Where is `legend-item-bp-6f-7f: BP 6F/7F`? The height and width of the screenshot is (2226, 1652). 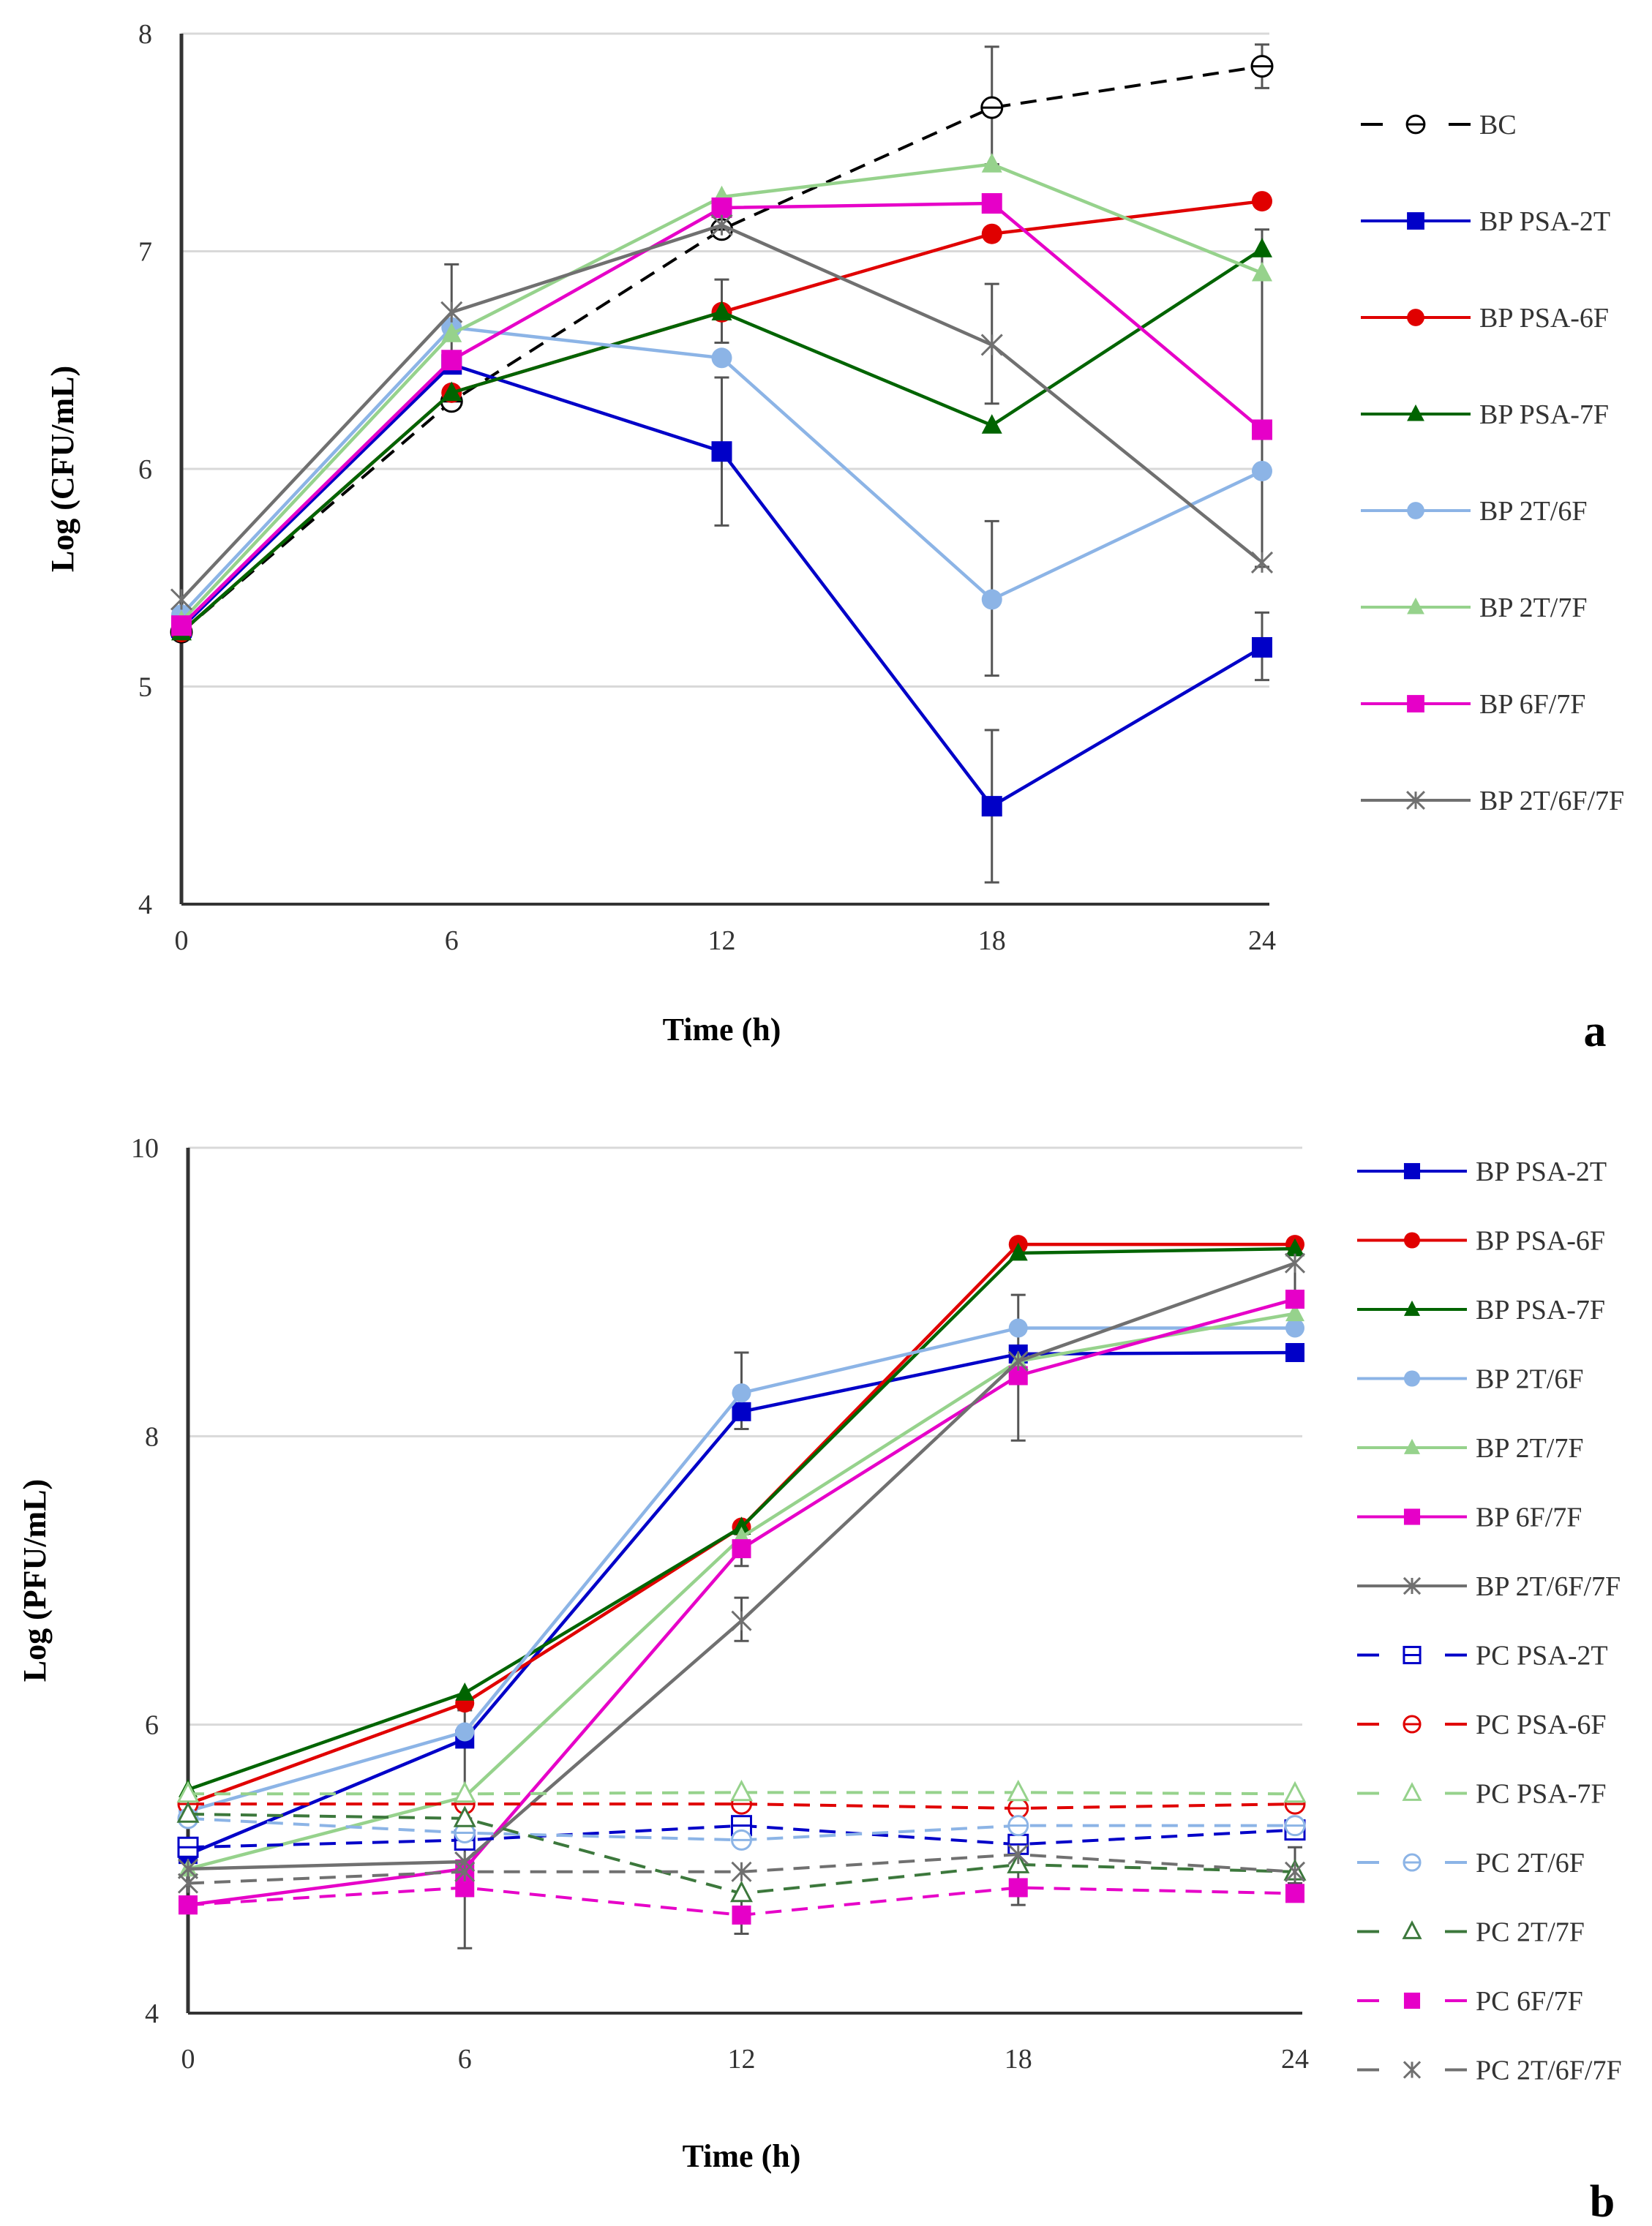
legend-item-bp-6f-7f: BP 6F/7F is located at coordinates (1469, 1518).